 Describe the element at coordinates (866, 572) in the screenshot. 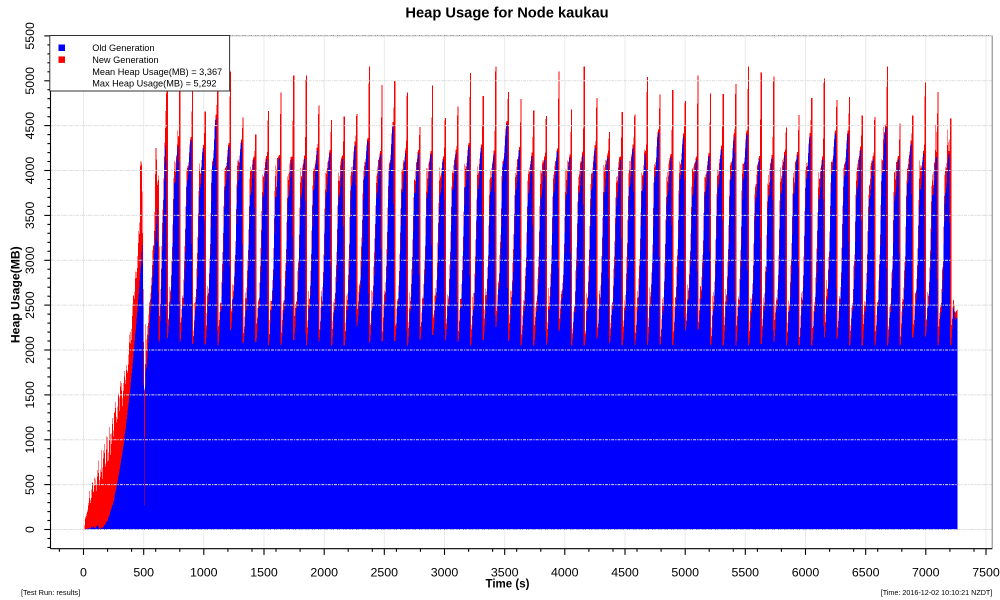

I see `svg-text: 6500` at that location.